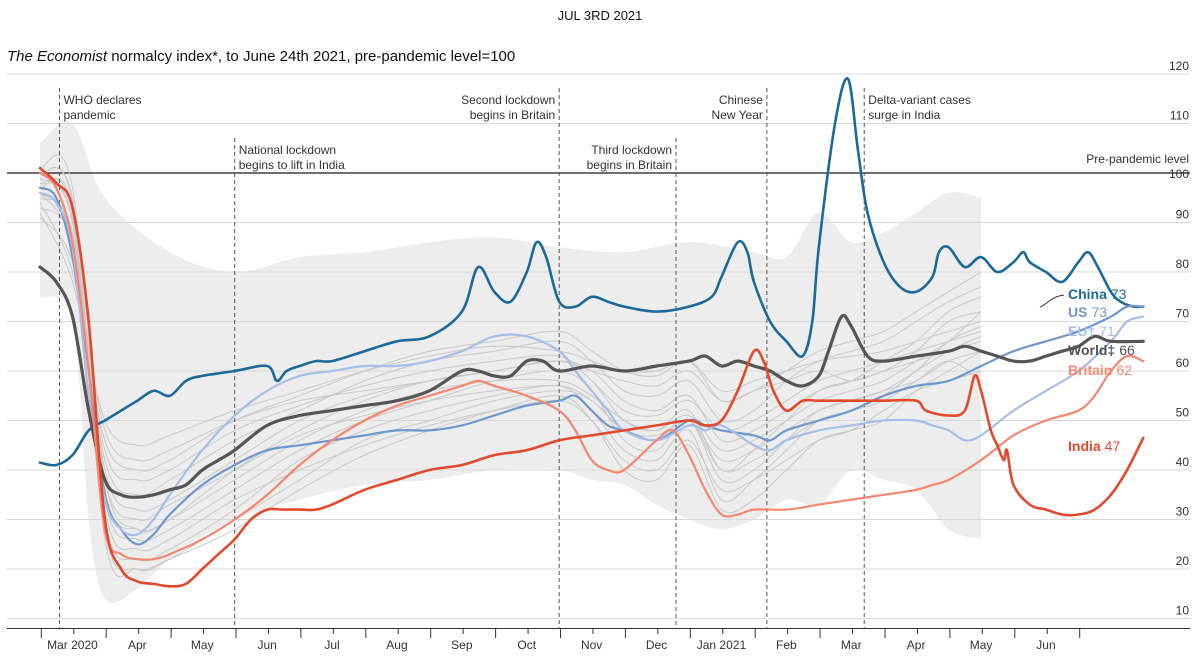 The width and height of the screenshot is (1200, 662). I want to click on event-label: Chinese, so click(741, 100).